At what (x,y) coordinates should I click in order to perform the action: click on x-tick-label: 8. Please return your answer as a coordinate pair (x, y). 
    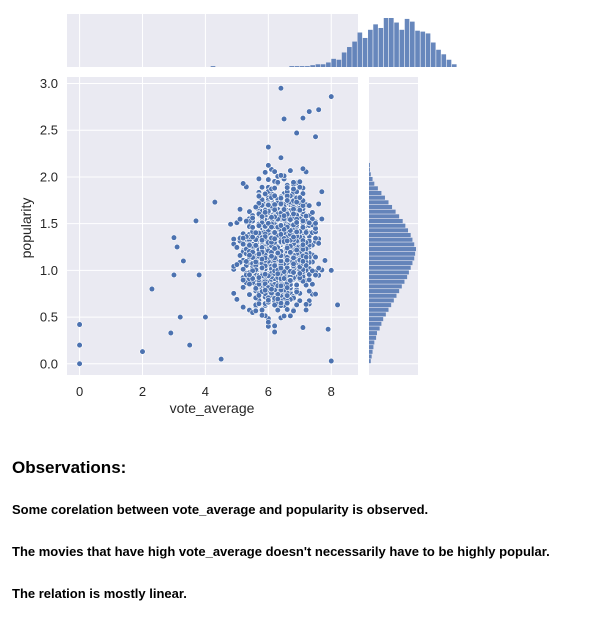
    Looking at the image, I should click on (331, 391).